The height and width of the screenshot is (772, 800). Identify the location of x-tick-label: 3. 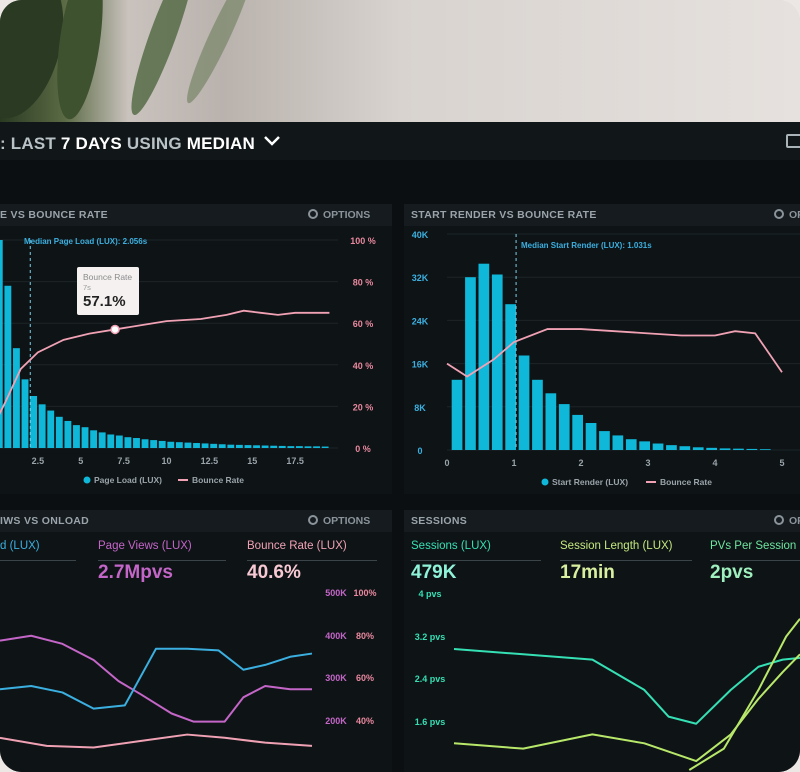
(647, 463).